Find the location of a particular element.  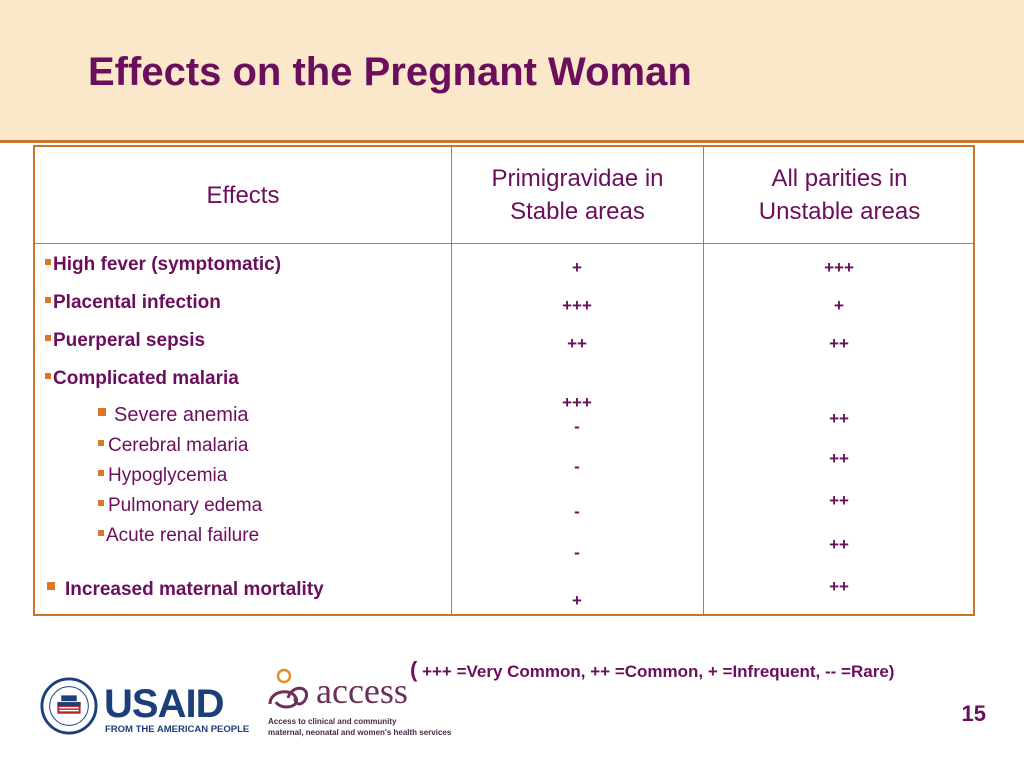

effect-label: Placental infection is located at coordinates (137, 302).